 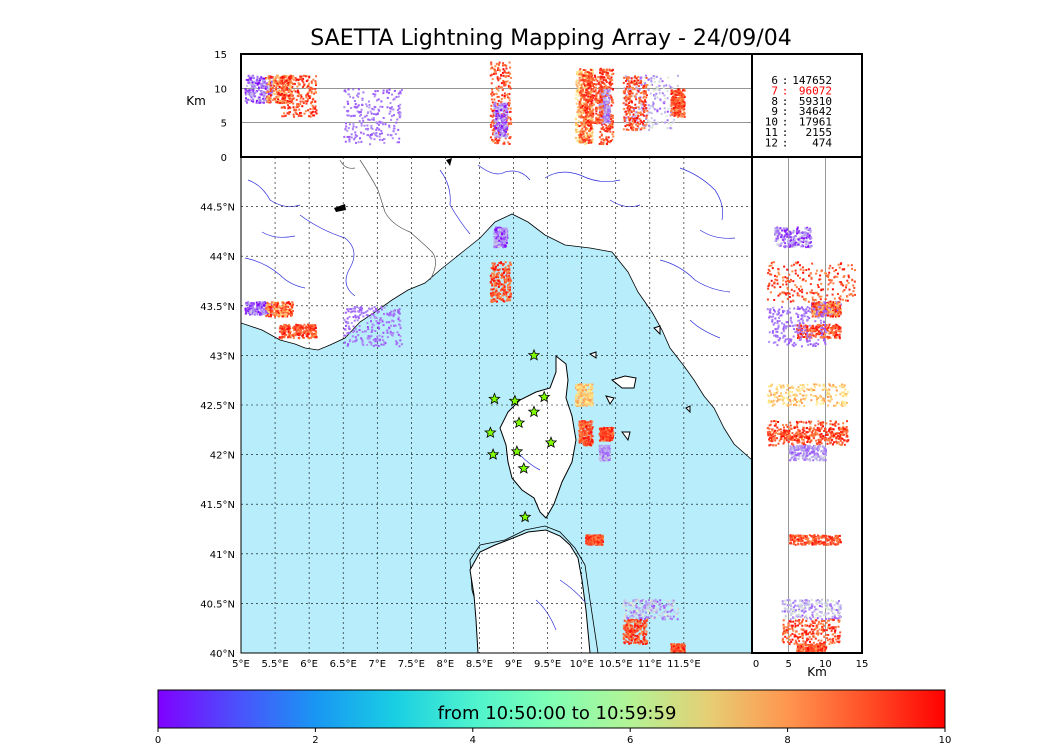 I want to click on map-y-tick-label: 41.5°N, so click(x=217, y=505).